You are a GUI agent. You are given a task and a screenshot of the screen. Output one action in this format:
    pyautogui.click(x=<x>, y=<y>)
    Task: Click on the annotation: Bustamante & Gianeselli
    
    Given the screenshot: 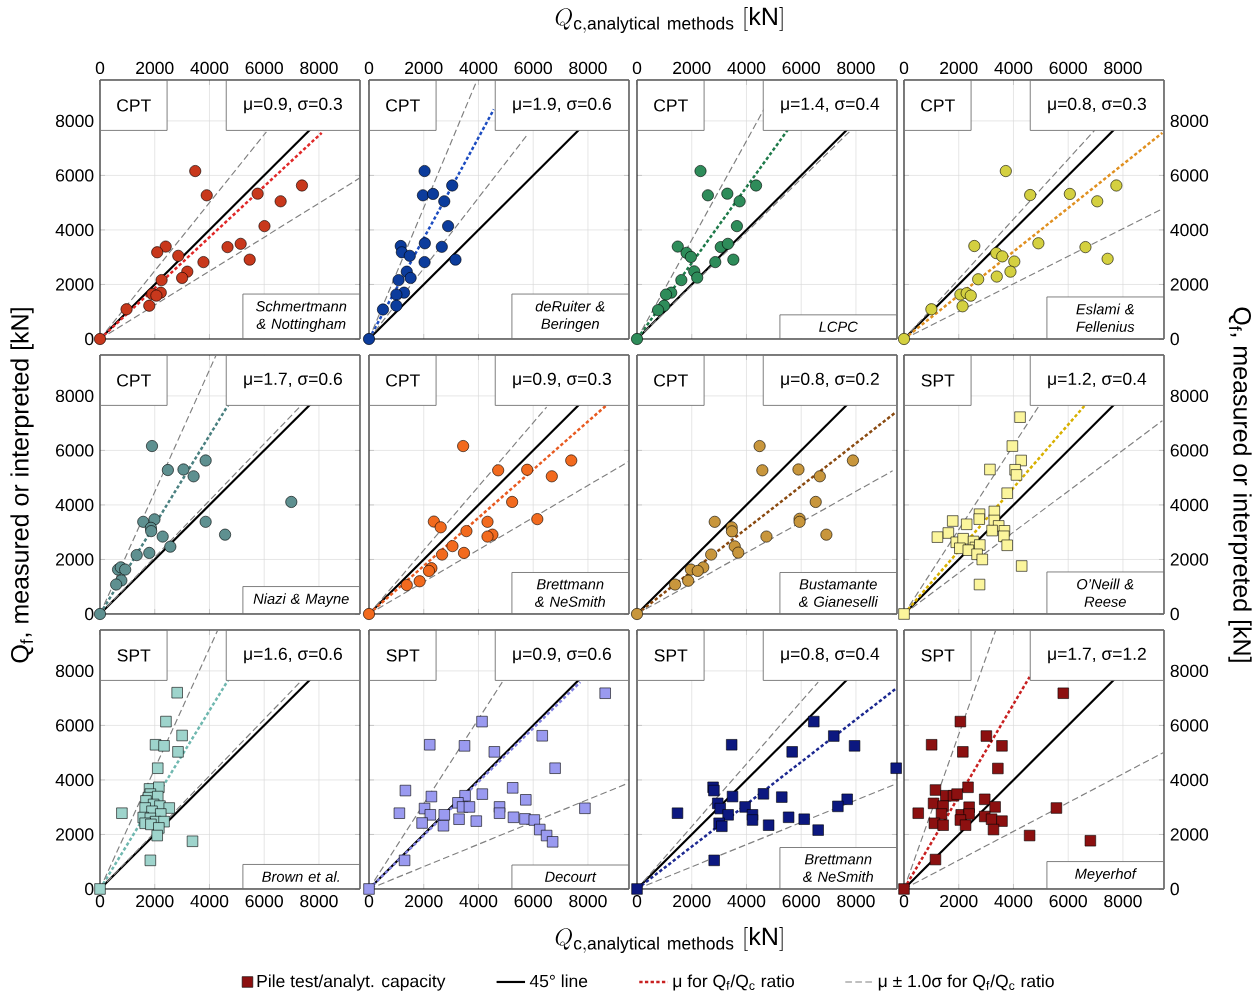 What is the action you would take?
    pyautogui.click(x=838, y=593)
    